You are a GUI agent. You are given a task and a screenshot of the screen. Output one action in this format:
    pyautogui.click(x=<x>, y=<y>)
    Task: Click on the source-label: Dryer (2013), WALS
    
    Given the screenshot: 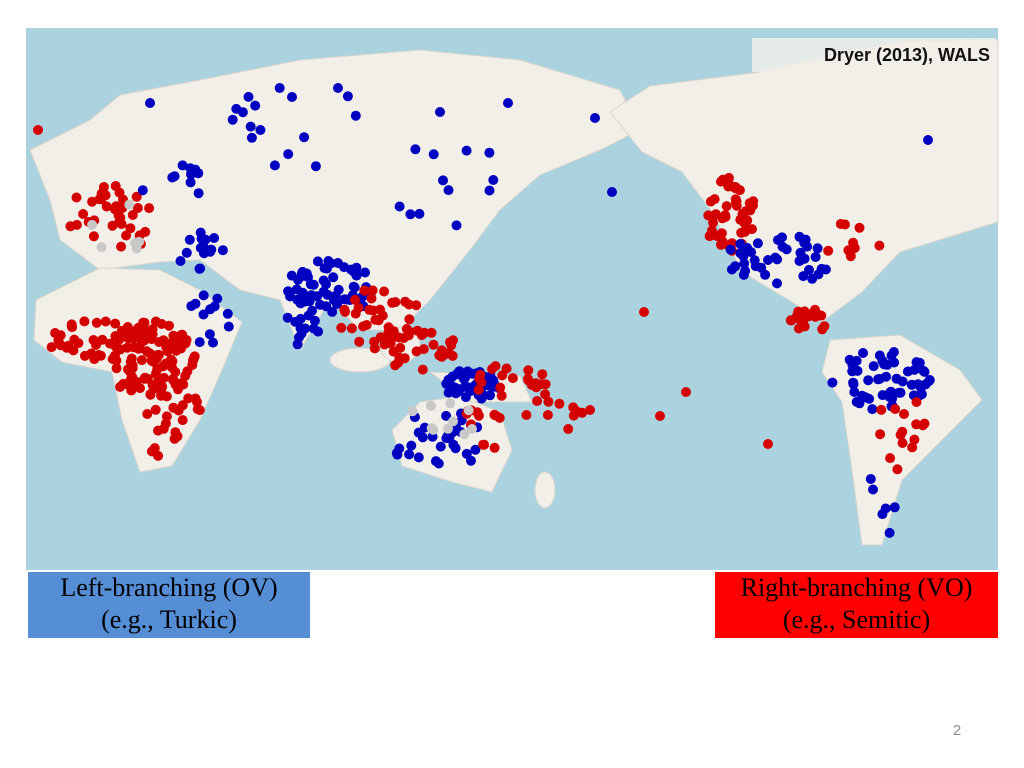 What is the action you would take?
    pyautogui.click(x=907, y=55)
    